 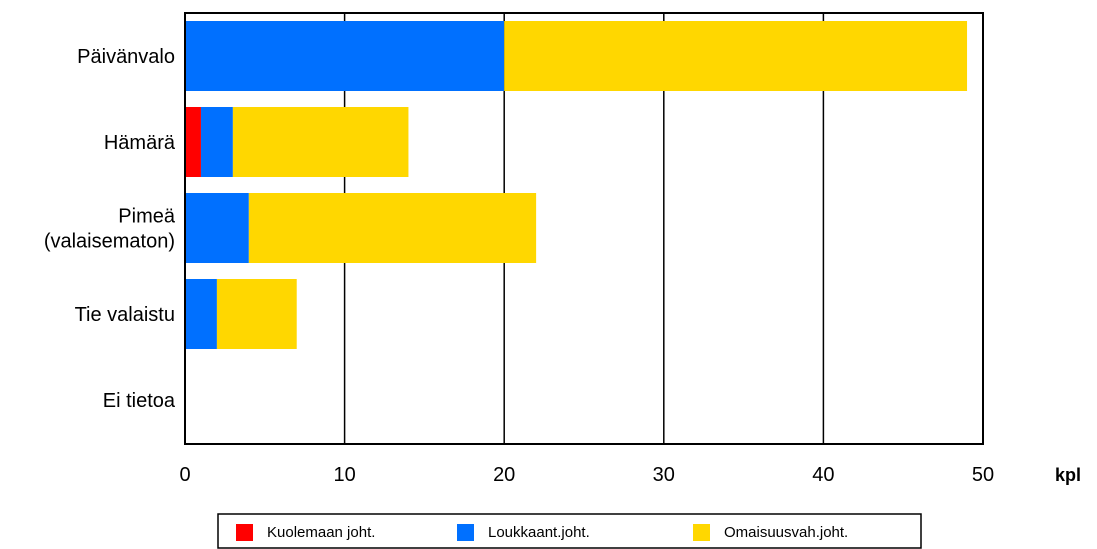 I want to click on x-tick-label-30: 30, so click(x=664, y=475).